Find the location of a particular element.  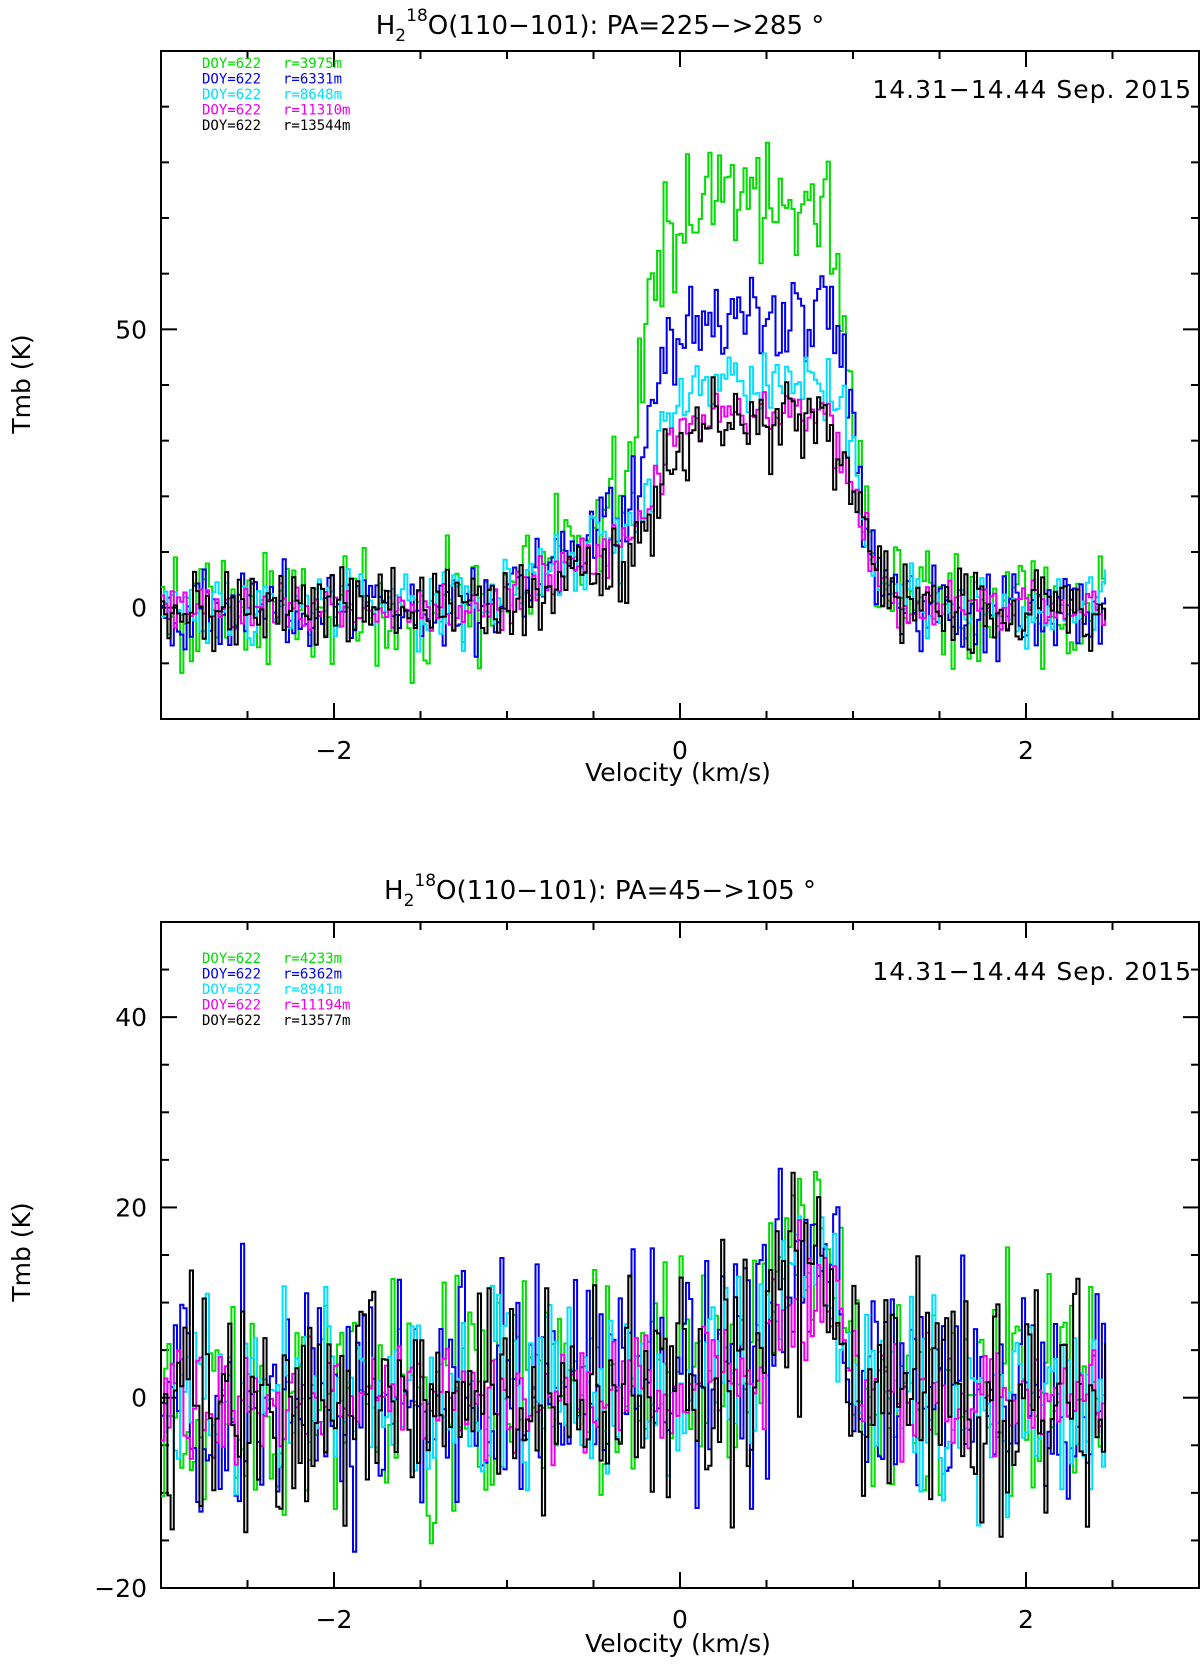

legend-radius: r=6331m is located at coordinates (312, 80).